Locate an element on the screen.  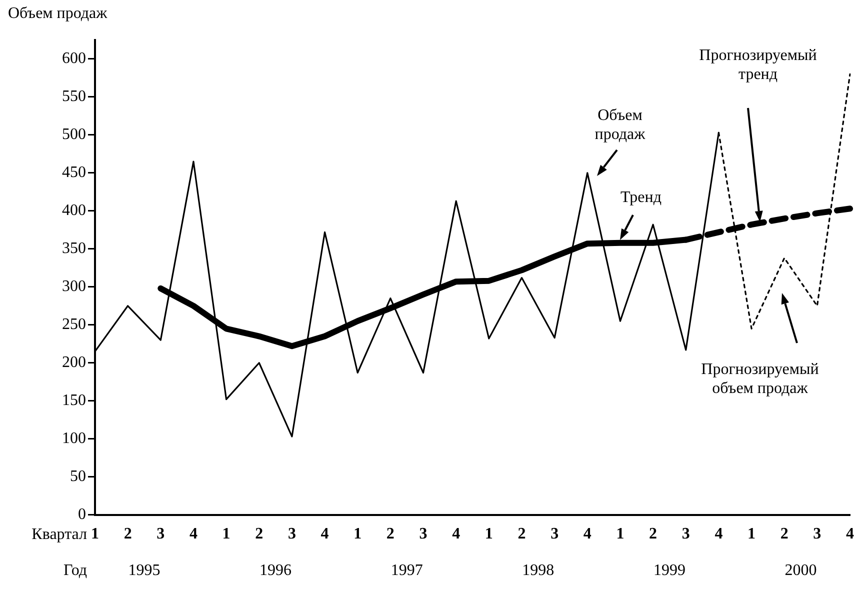
annotation: Прогнозируемый тренд is located at coordinates (758, 65).